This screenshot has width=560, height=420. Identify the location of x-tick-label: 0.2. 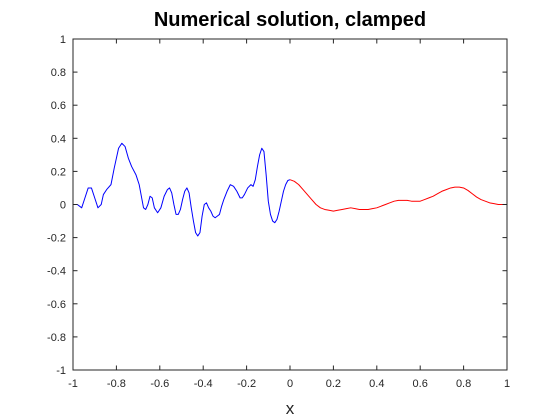
(333, 384).